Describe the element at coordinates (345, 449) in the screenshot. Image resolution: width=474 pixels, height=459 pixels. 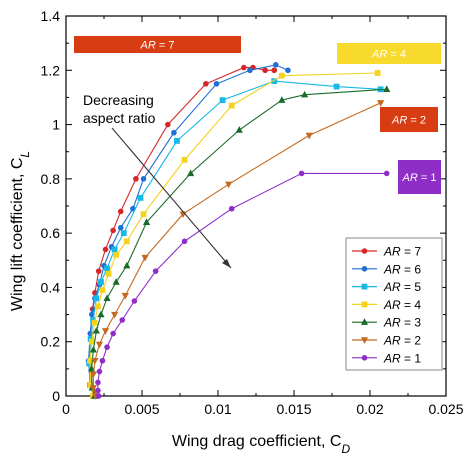
I see `x-axis-label-subscript: D` at that location.